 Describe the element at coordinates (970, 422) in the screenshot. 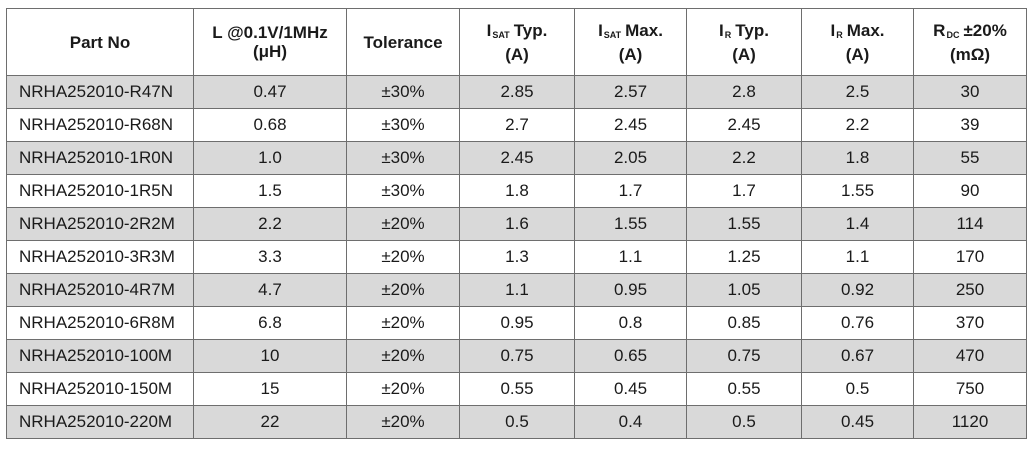

I see `cell-rdc: 1120` at that location.